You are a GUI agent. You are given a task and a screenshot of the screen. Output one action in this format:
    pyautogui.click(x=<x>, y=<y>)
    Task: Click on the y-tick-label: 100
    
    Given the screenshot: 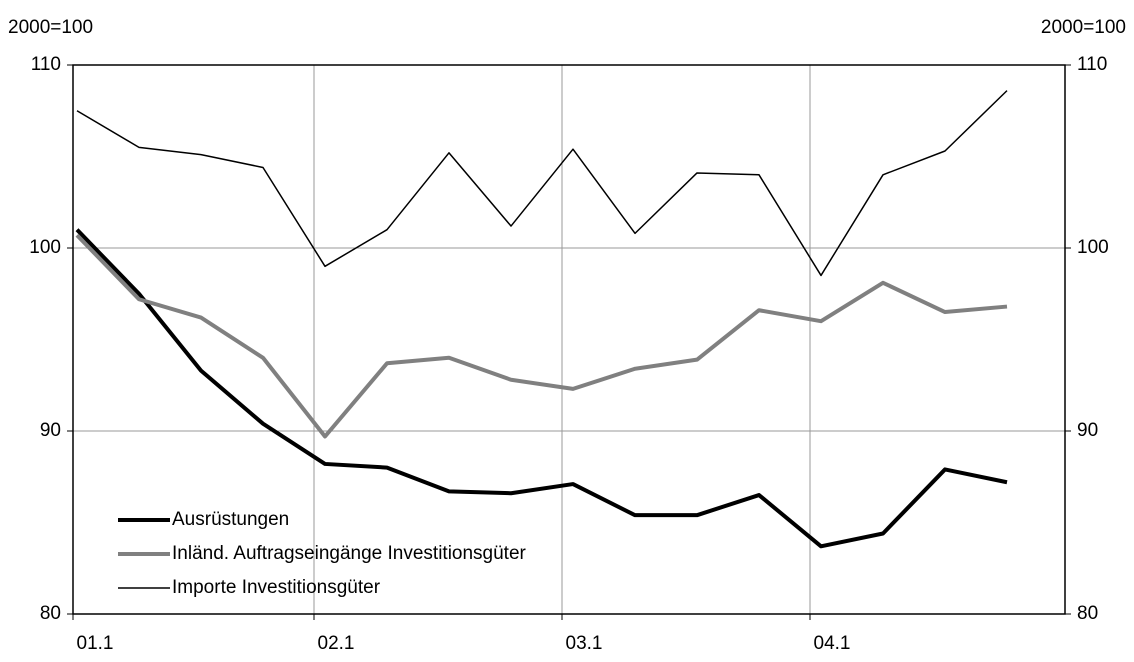 What is the action you would take?
    pyautogui.click(x=45, y=247)
    